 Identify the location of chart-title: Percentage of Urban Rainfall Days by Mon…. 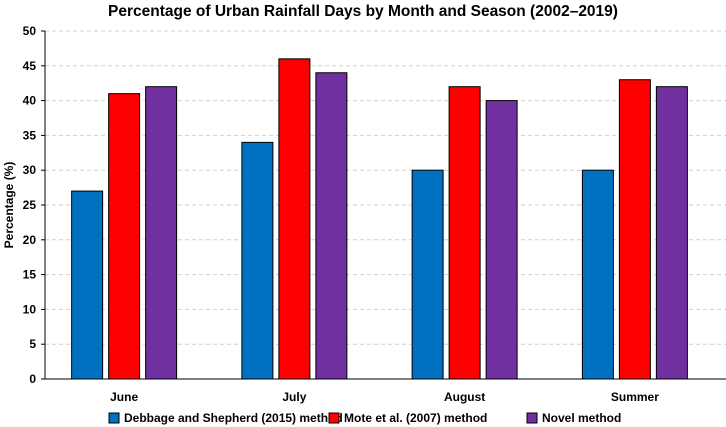
(363, 11).